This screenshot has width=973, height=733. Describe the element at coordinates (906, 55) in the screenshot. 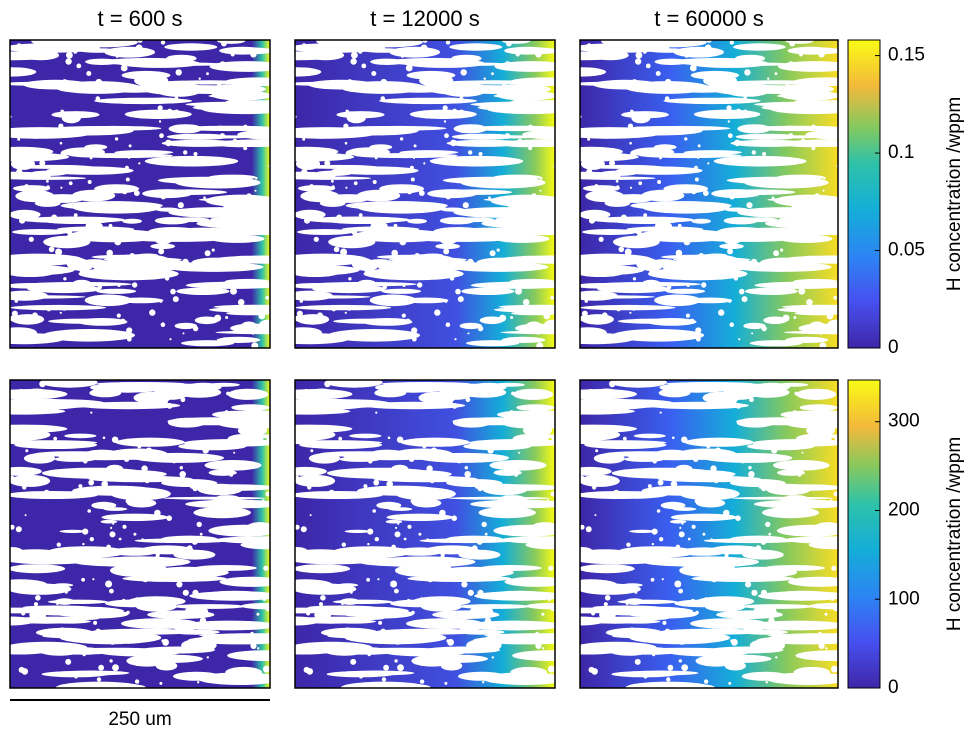

I see `colorbar-tick-label: 0.15` at that location.